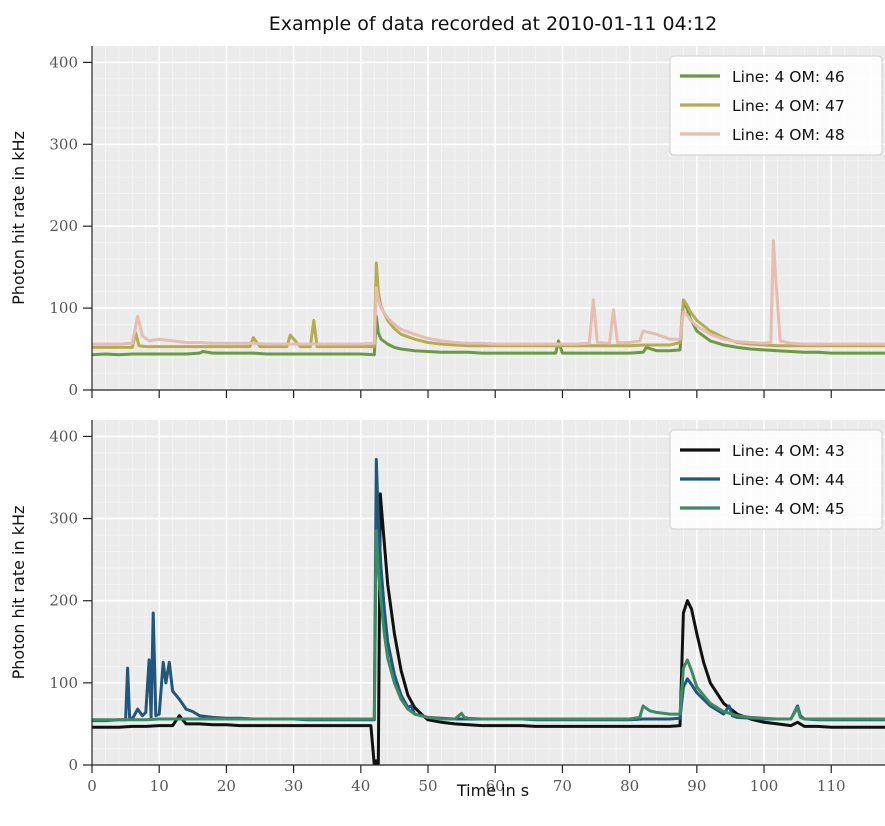  Describe the element at coordinates (427, 786) in the screenshot. I see `x-tick-label: 50` at that location.